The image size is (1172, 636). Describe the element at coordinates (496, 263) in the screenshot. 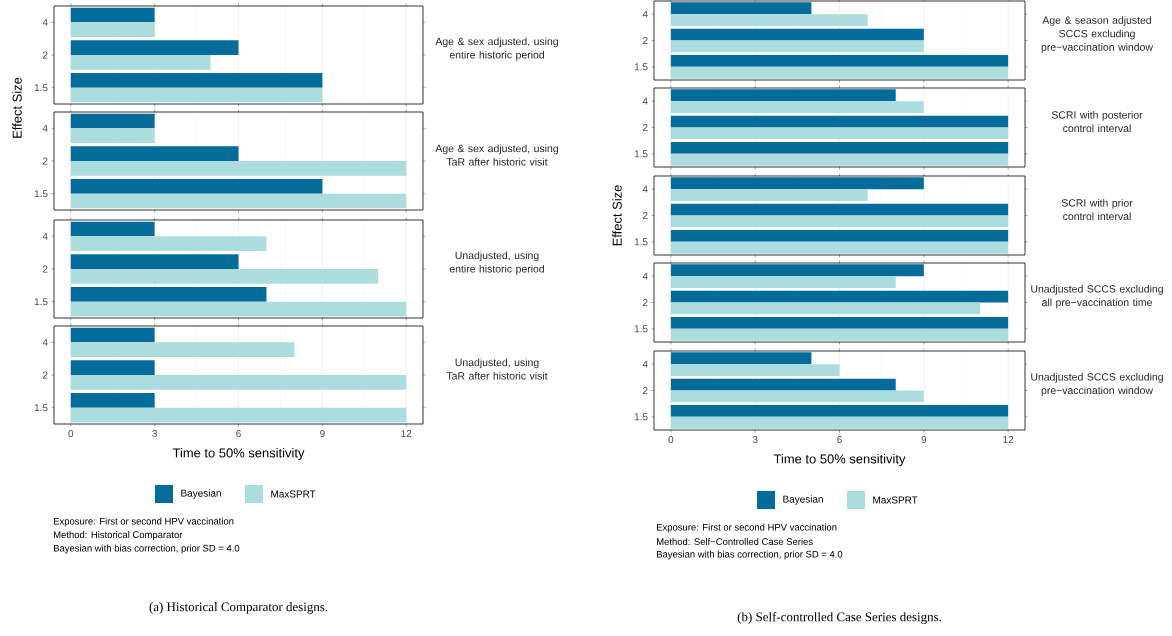

I see `y2-axis-title: Unadjusted, using entire historic period` at that location.